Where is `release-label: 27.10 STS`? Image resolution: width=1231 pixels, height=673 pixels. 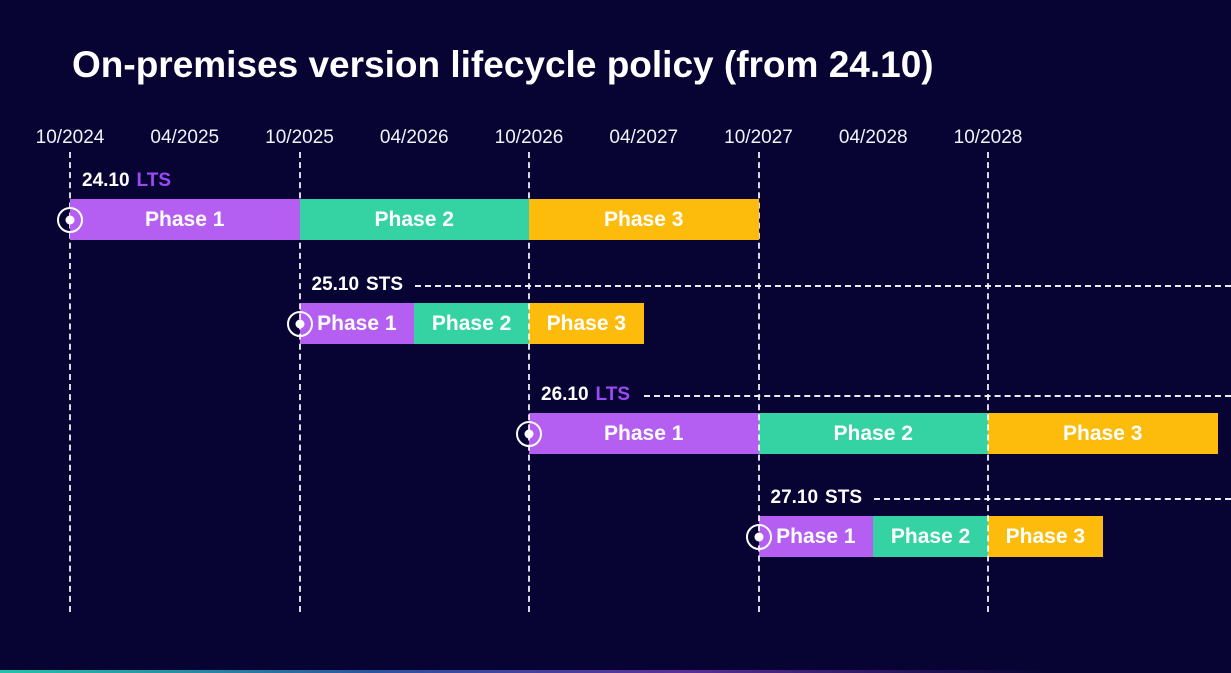 release-label: 27.10 STS is located at coordinates (817, 498).